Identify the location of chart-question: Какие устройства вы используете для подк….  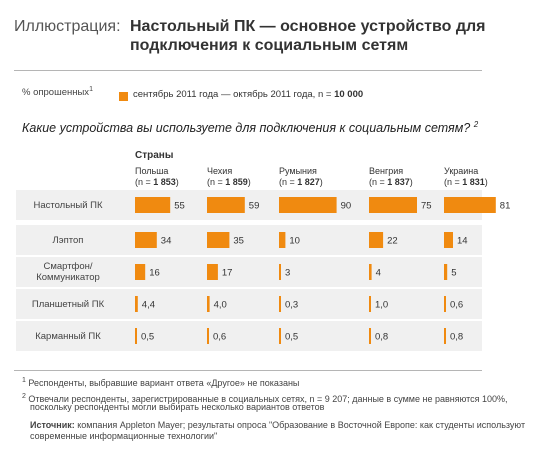
(250, 127).